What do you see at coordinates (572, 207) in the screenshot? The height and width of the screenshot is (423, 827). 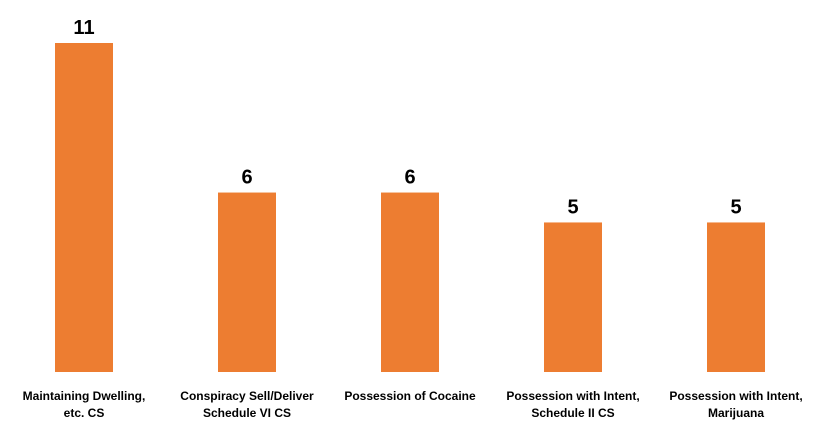 I see `data-label-3: 5` at bounding box center [572, 207].